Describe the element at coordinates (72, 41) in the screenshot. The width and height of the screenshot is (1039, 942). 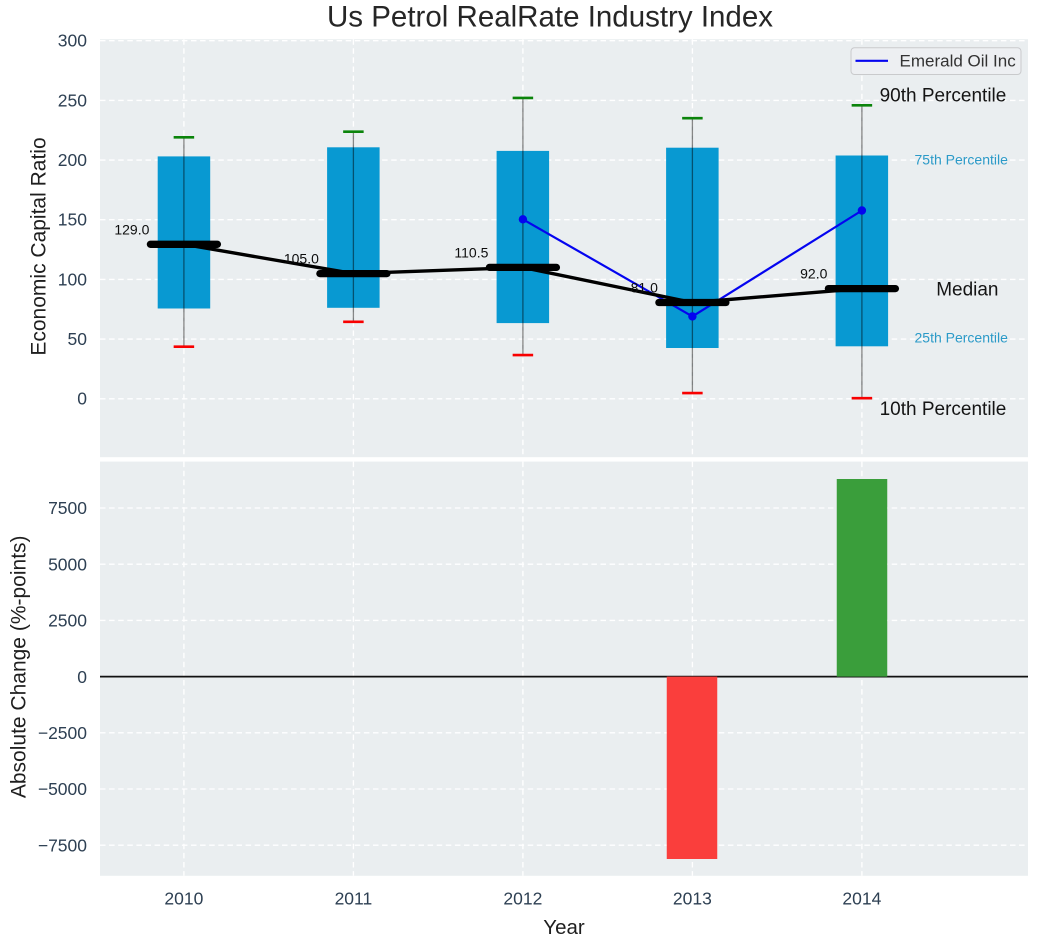
I see `svg-text: 300` at that location.